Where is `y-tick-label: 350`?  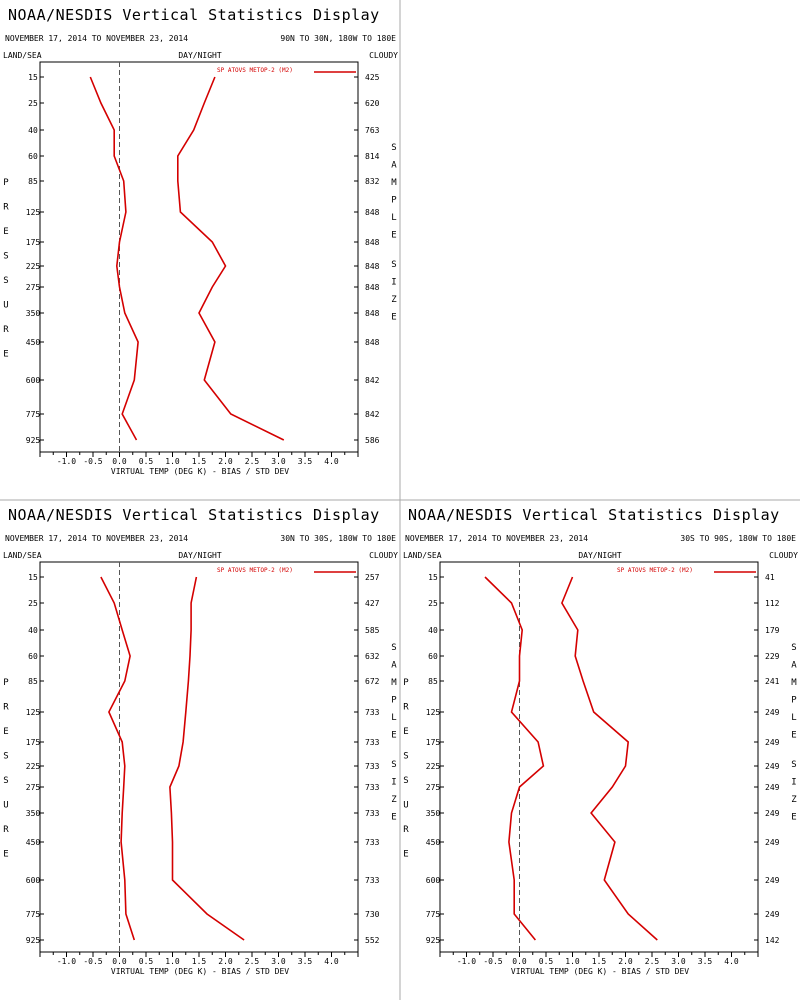
y-tick-label: 350 is located at coordinates (433, 813).